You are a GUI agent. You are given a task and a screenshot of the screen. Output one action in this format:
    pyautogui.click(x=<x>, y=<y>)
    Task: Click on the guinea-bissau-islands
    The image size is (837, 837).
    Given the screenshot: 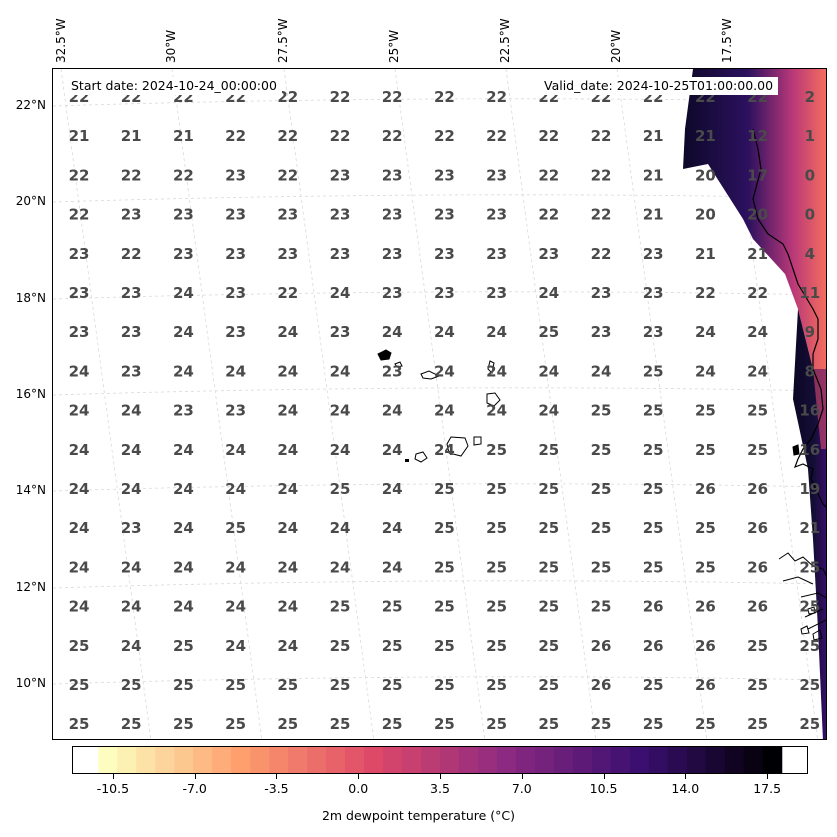 What is the action you would take?
    pyautogui.click(x=802, y=591)
    